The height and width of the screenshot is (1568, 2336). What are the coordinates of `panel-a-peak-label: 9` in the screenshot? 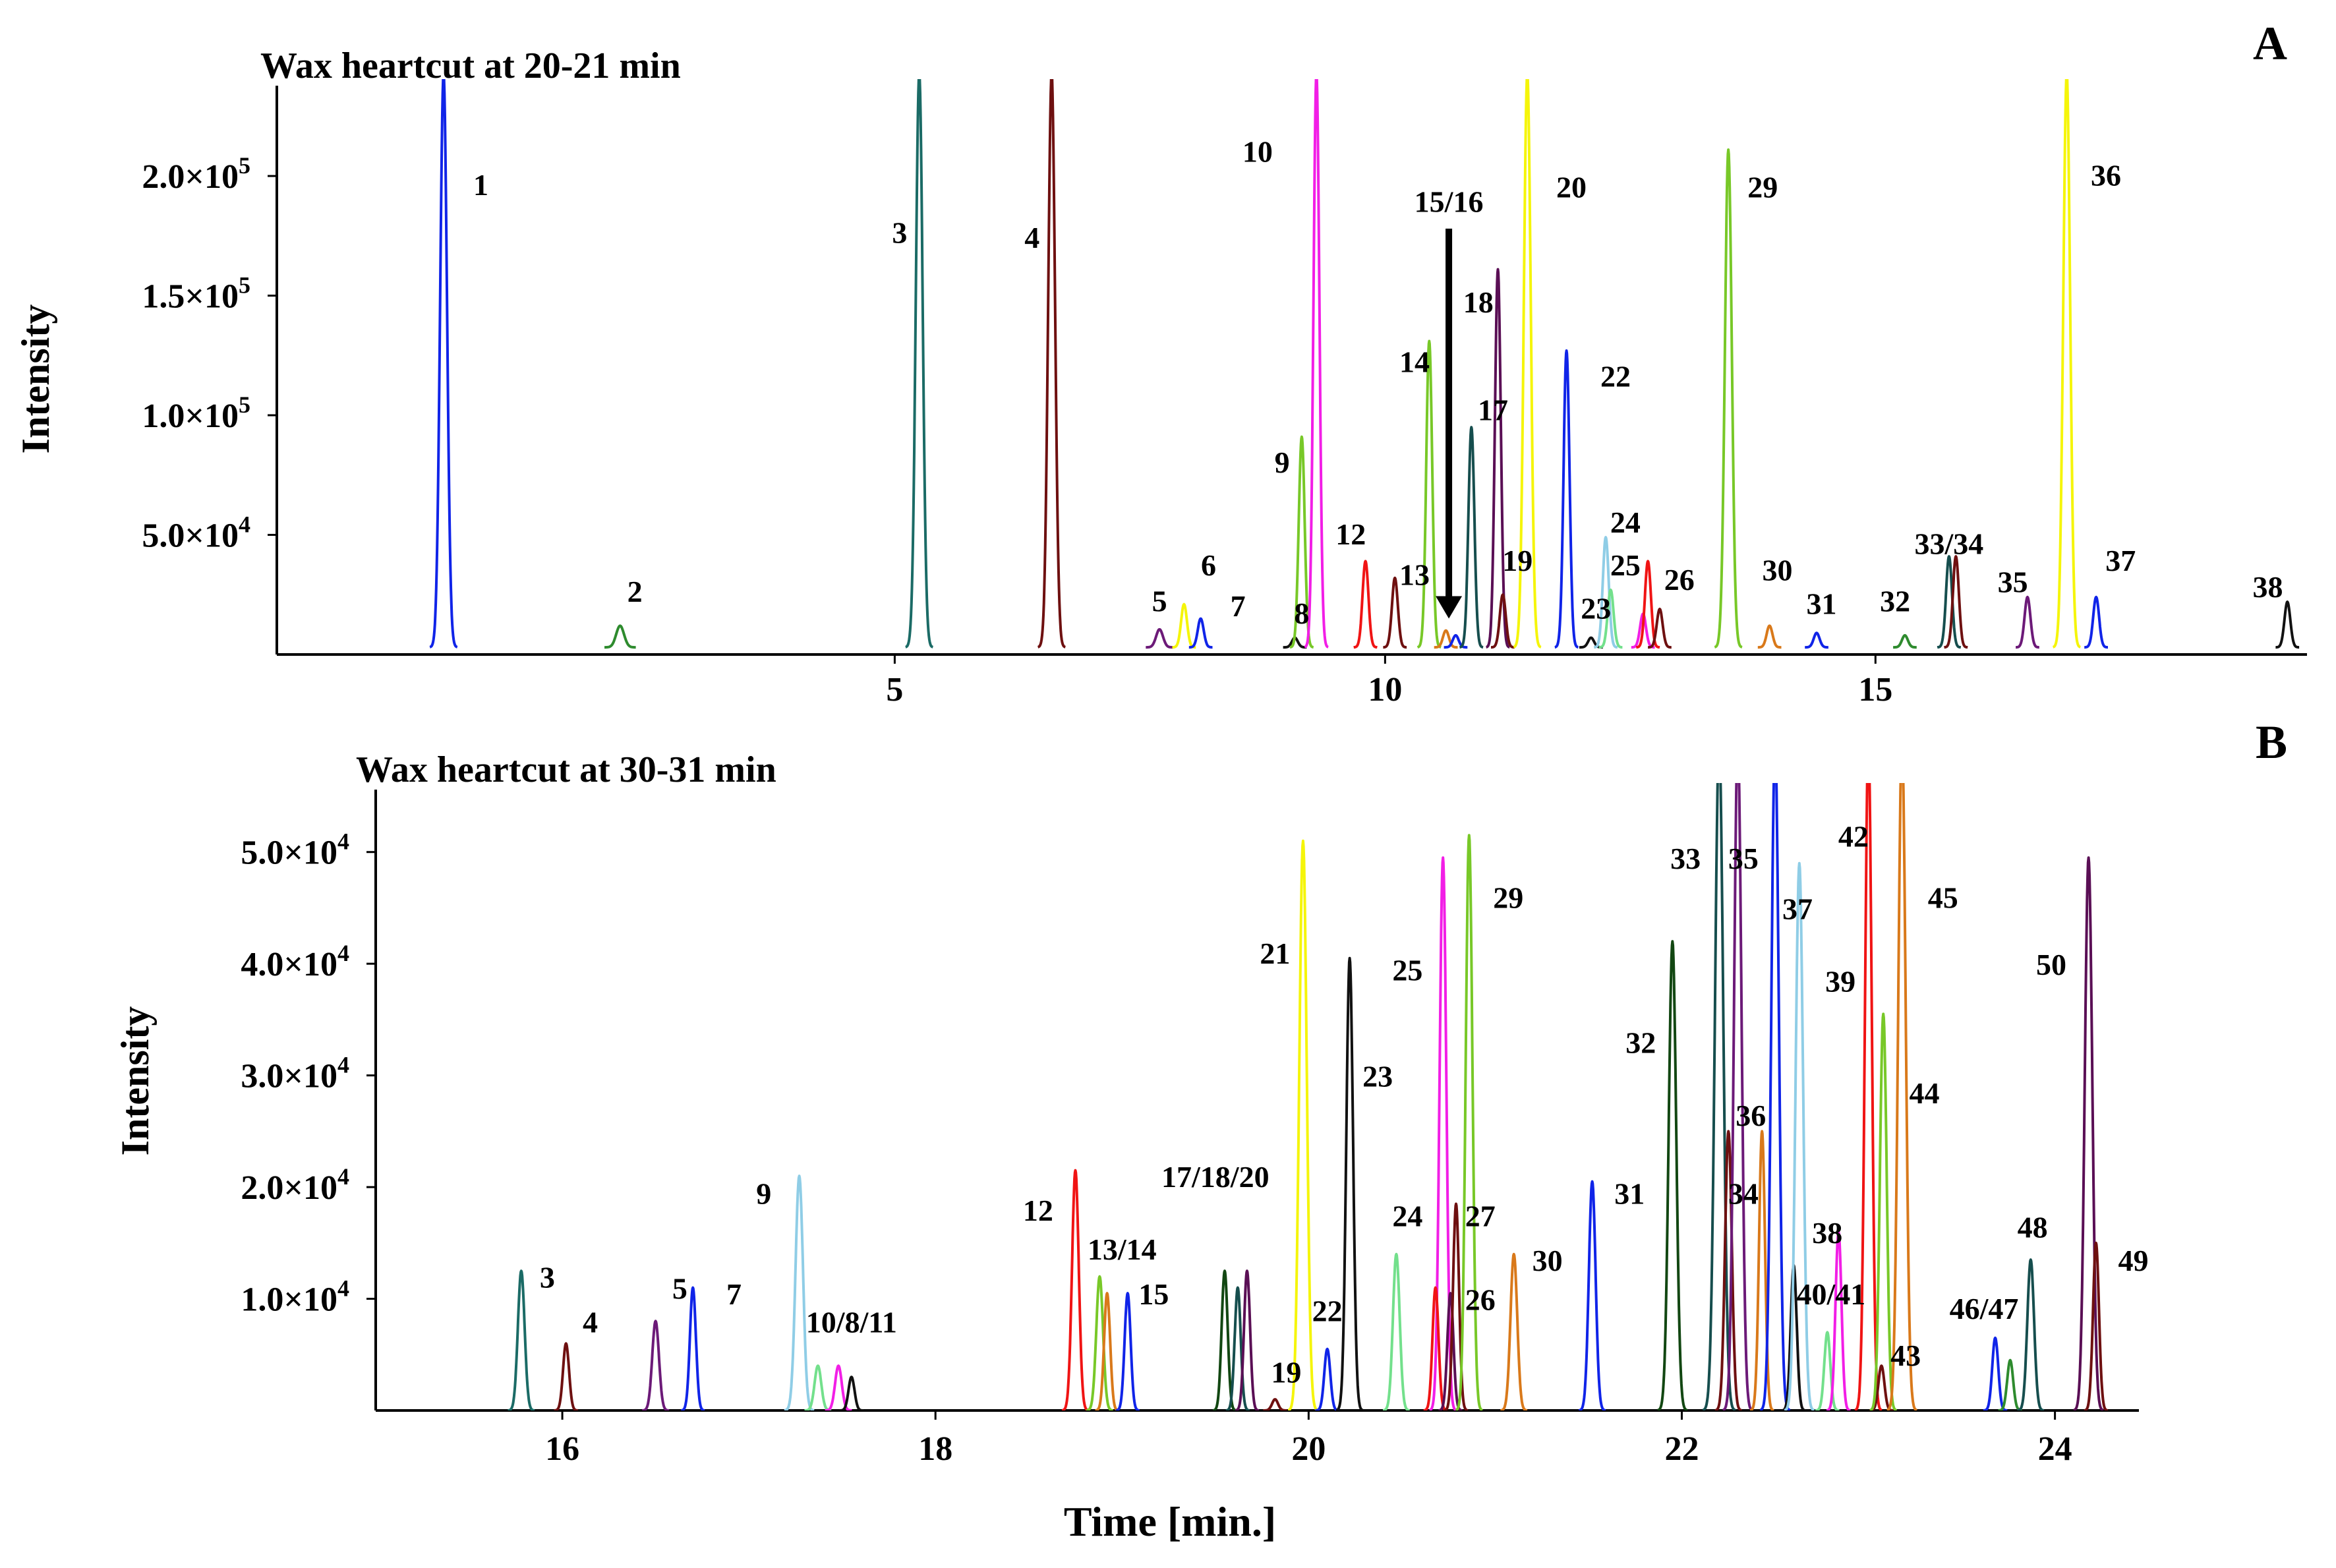 It's located at (1282, 462).